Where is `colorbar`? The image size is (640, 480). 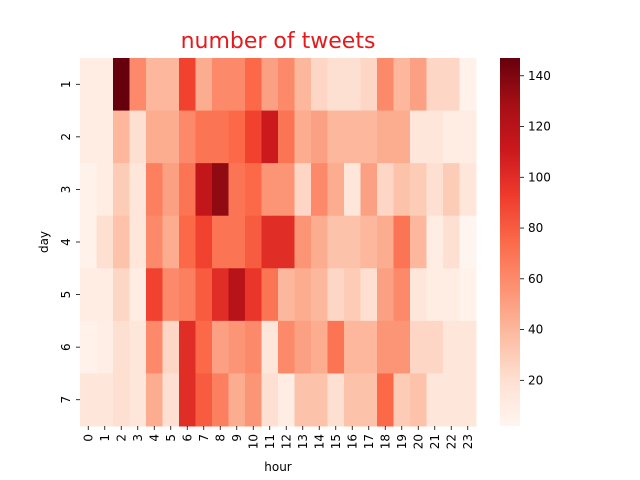 colorbar is located at coordinates (510, 242).